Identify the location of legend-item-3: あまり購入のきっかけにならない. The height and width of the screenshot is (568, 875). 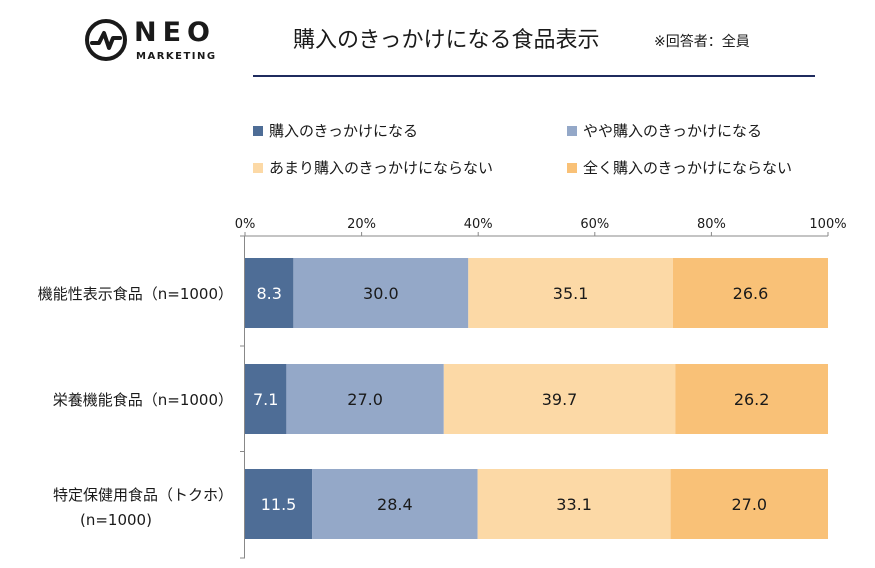
(373, 167).